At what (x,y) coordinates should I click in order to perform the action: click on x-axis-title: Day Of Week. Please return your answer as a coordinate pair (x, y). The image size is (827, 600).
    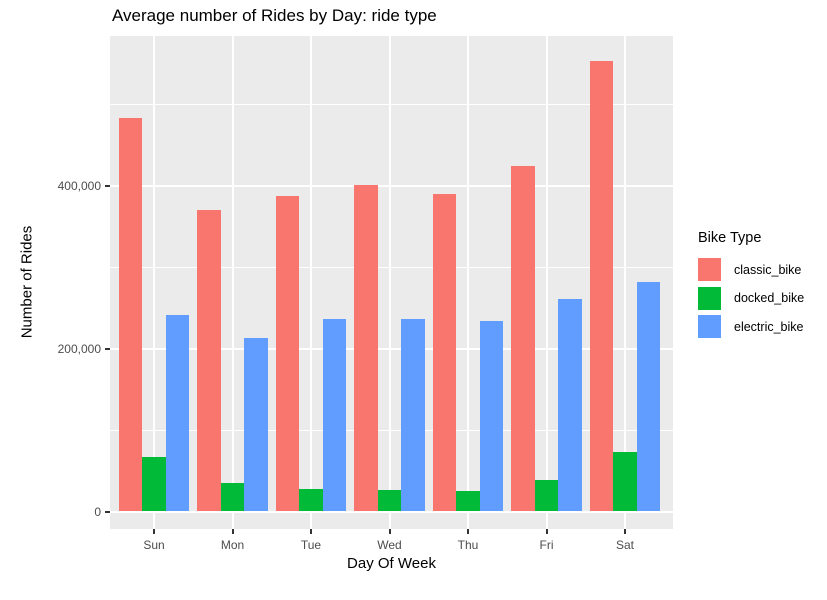
    Looking at the image, I should click on (391, 563).